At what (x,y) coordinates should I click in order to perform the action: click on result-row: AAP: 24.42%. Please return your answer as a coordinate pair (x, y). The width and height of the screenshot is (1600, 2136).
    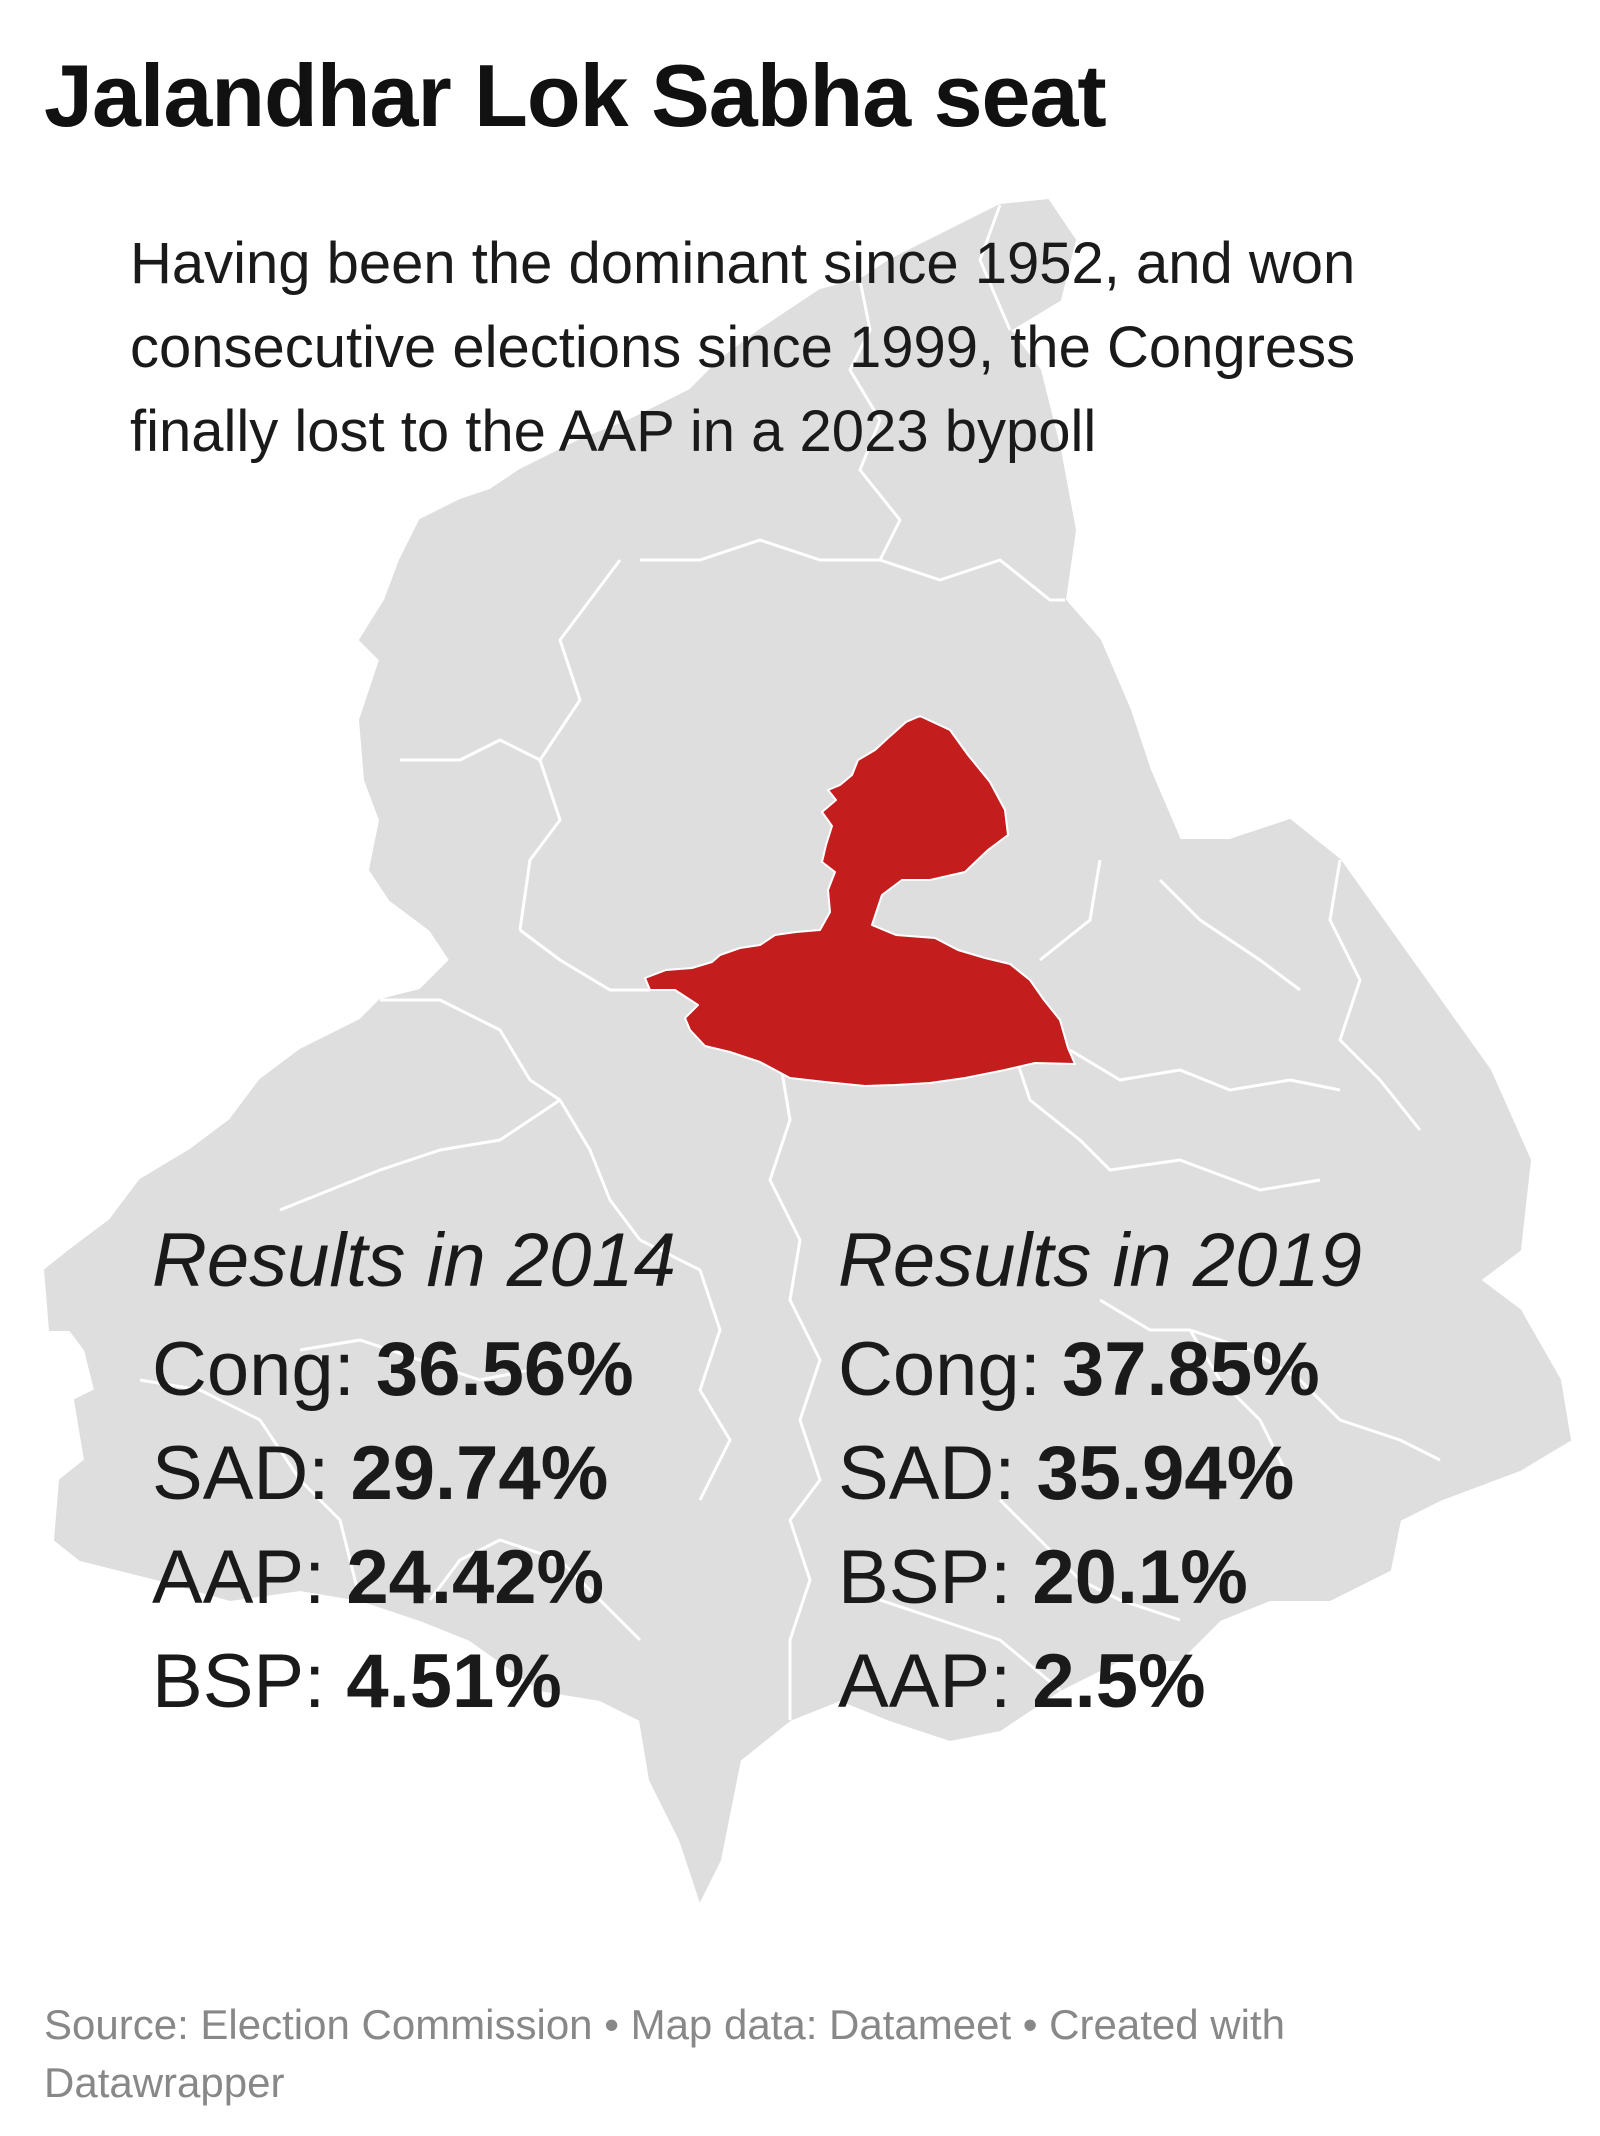
    Looking at the image, I should click on (414, 1578).